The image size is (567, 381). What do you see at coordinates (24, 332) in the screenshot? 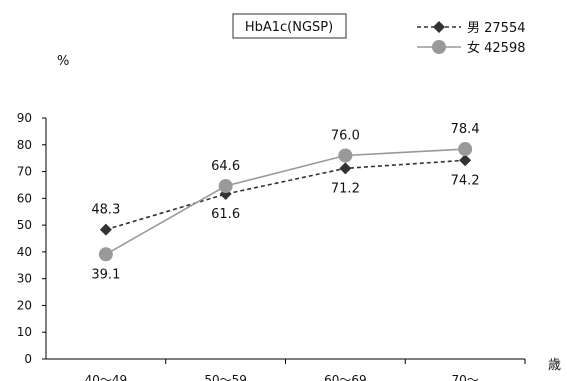
I see `y-tick-label: 10` at bounding box center [24, 332].